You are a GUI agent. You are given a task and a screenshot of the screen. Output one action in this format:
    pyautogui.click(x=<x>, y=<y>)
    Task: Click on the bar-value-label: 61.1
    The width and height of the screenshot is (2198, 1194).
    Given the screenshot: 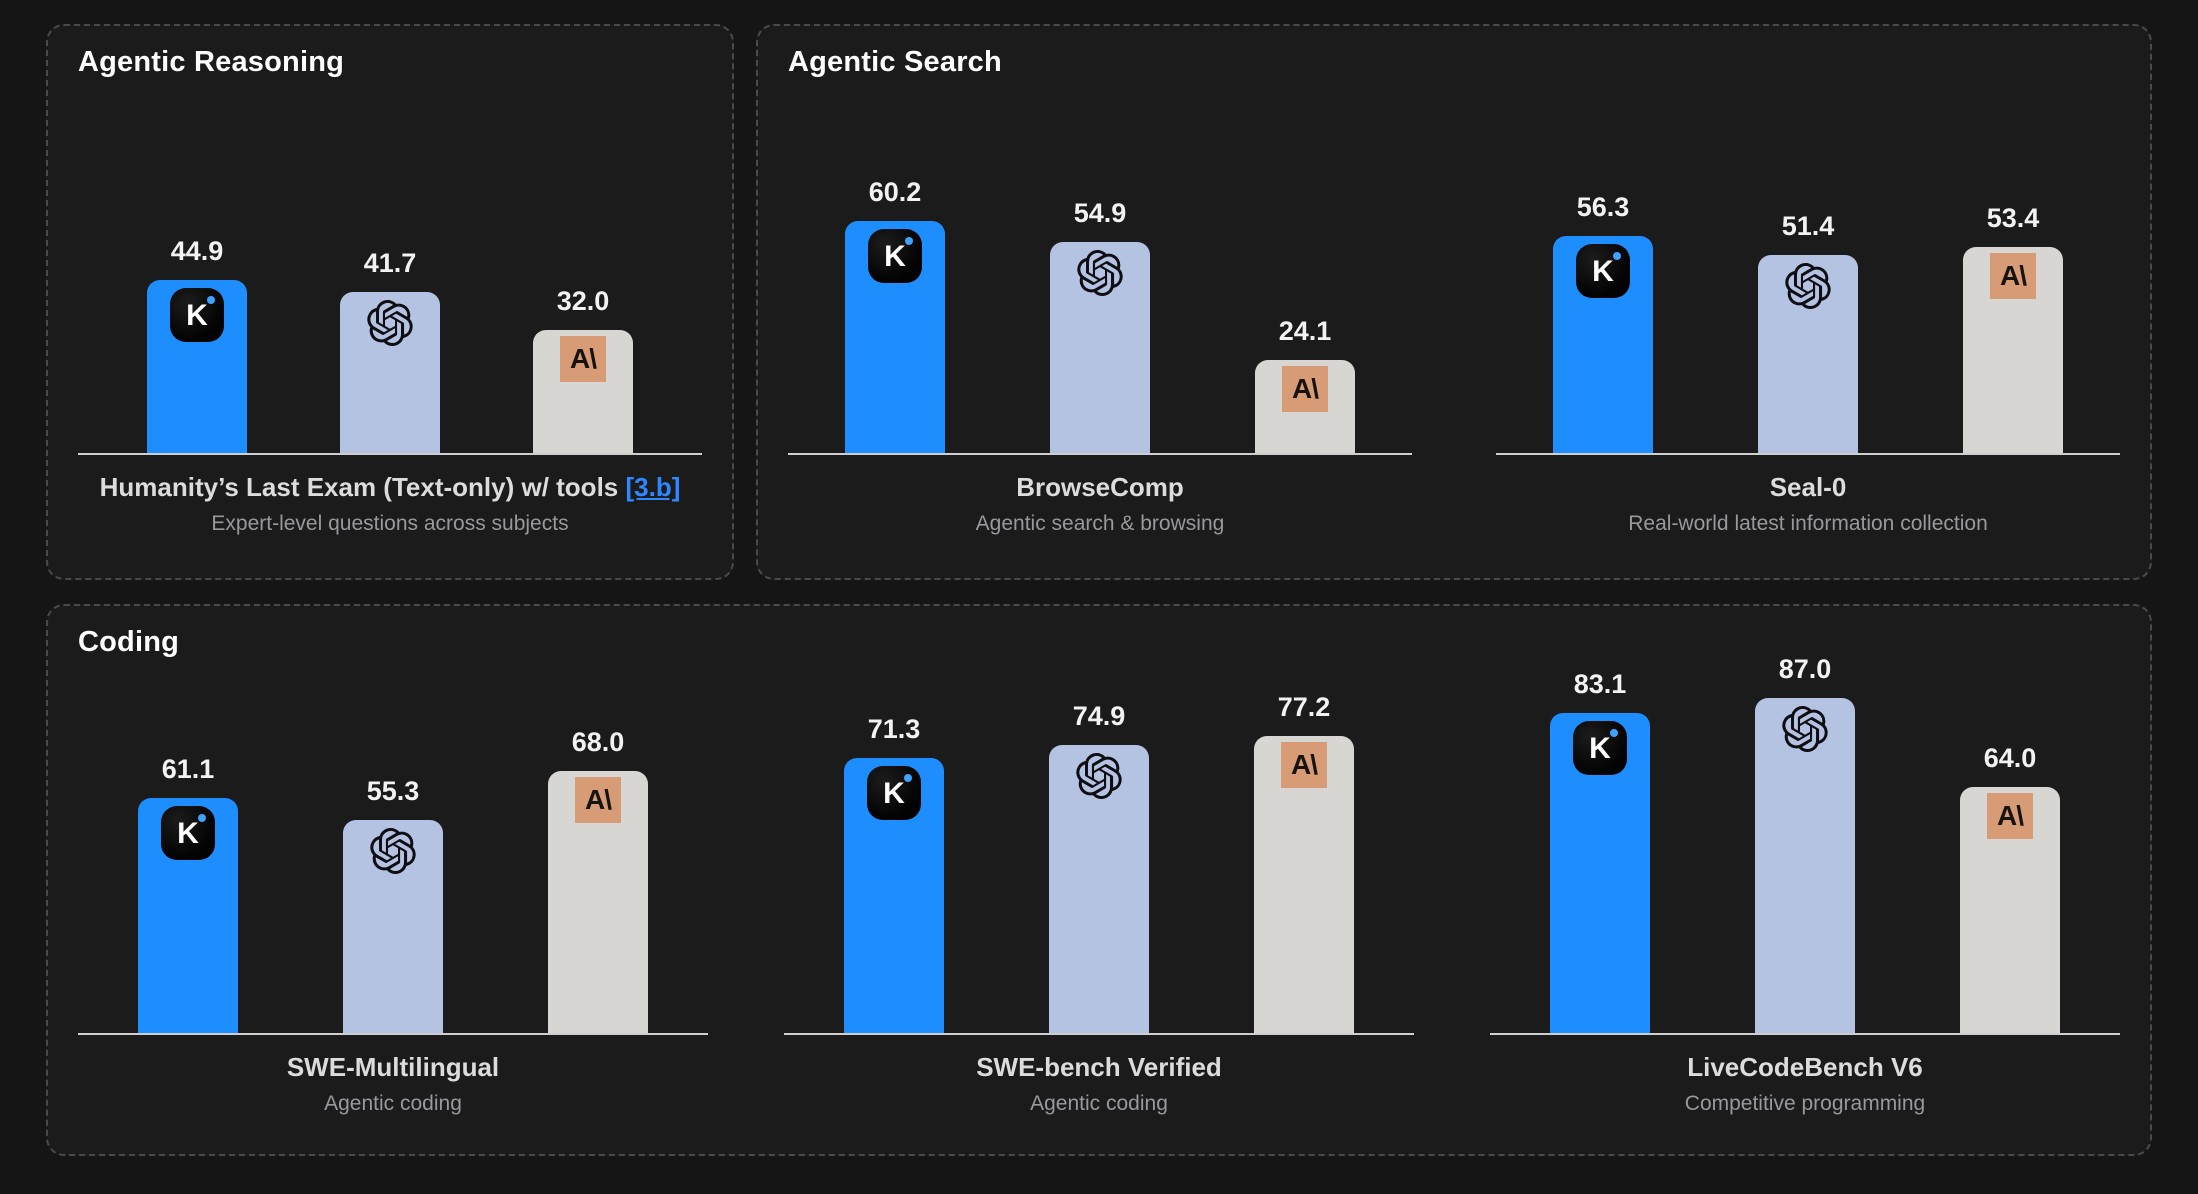 What is the action you would take?
    pyautogui.click(x=188, y=769)
    